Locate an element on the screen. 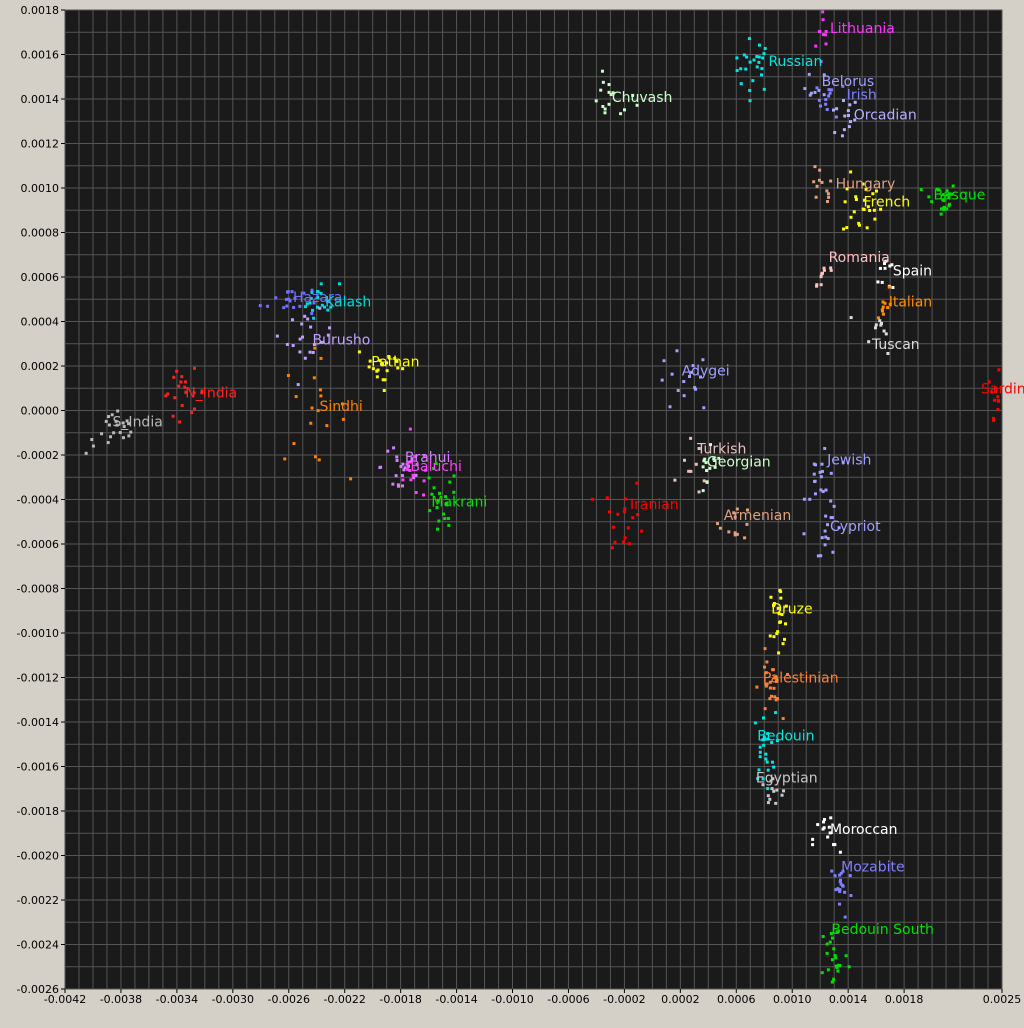 The width and height of the screenshot is (1024, 1028). y-tick-label: 0.0010 is located at coordinates (40, 188).